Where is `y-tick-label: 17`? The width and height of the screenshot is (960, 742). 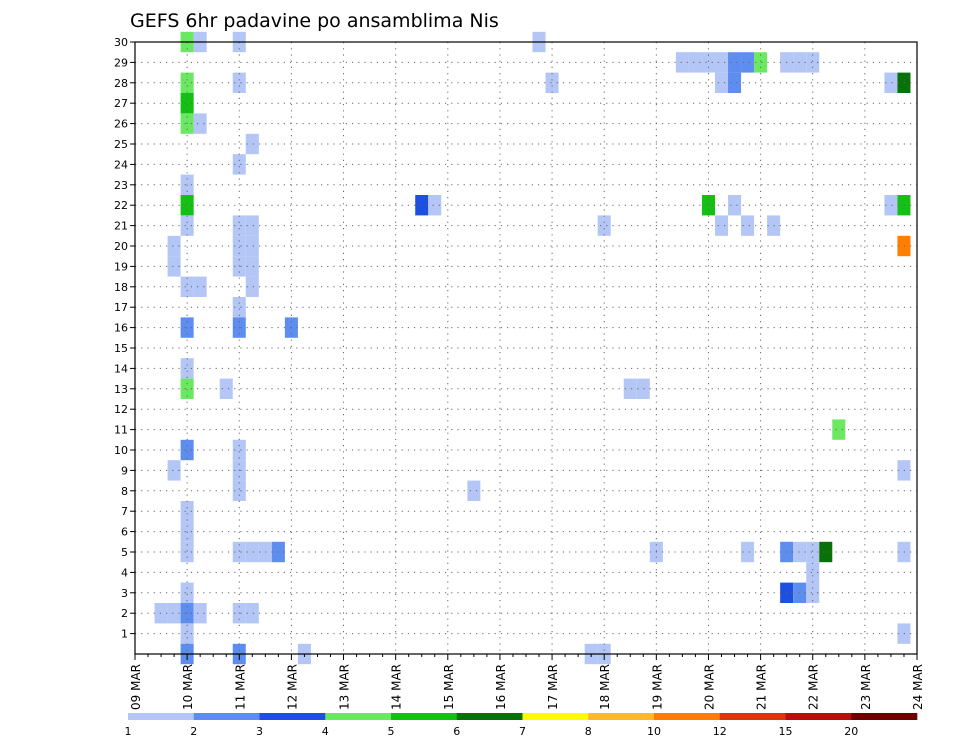
y-tick-label: 17 is located at coordinates (121, 307).